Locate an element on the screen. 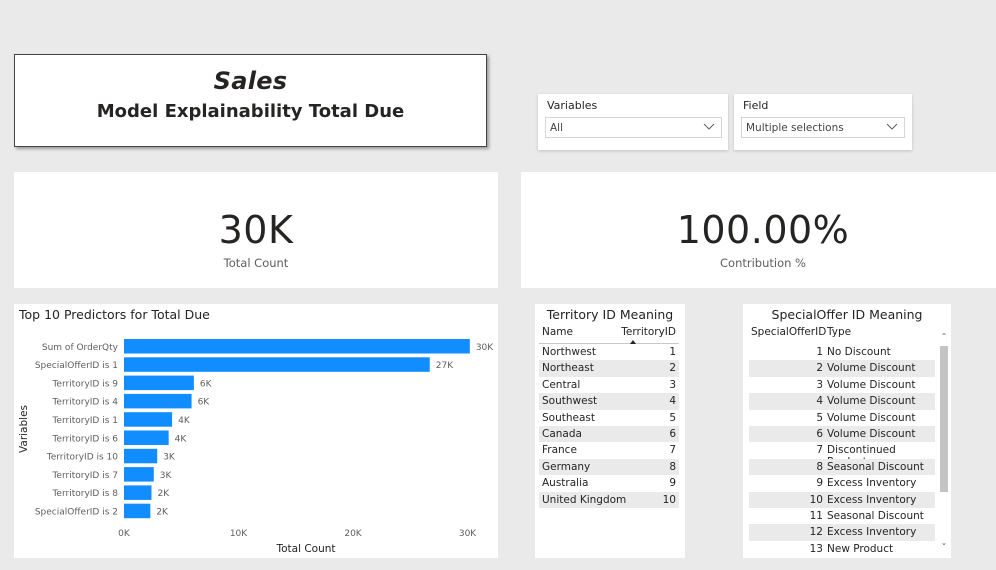 The height and width of the screenshot is (570, 996). table-row: United Kingdom 10 is located at coordinates (609, 499).